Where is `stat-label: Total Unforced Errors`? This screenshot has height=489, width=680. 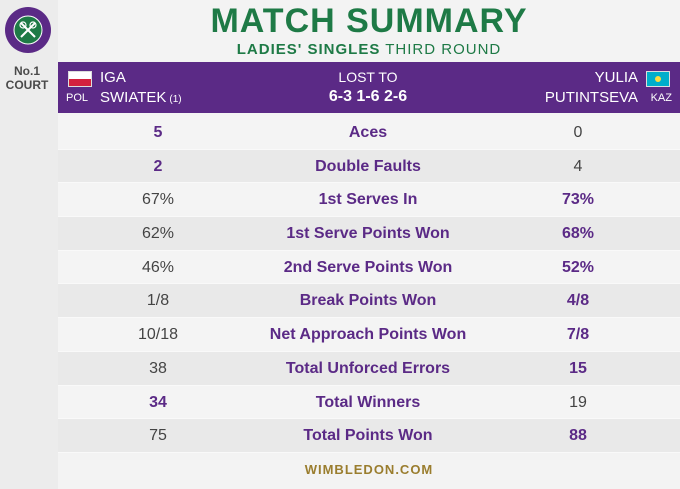 stat-label: Total Unforced Errors is located at coordinates (368, 368).